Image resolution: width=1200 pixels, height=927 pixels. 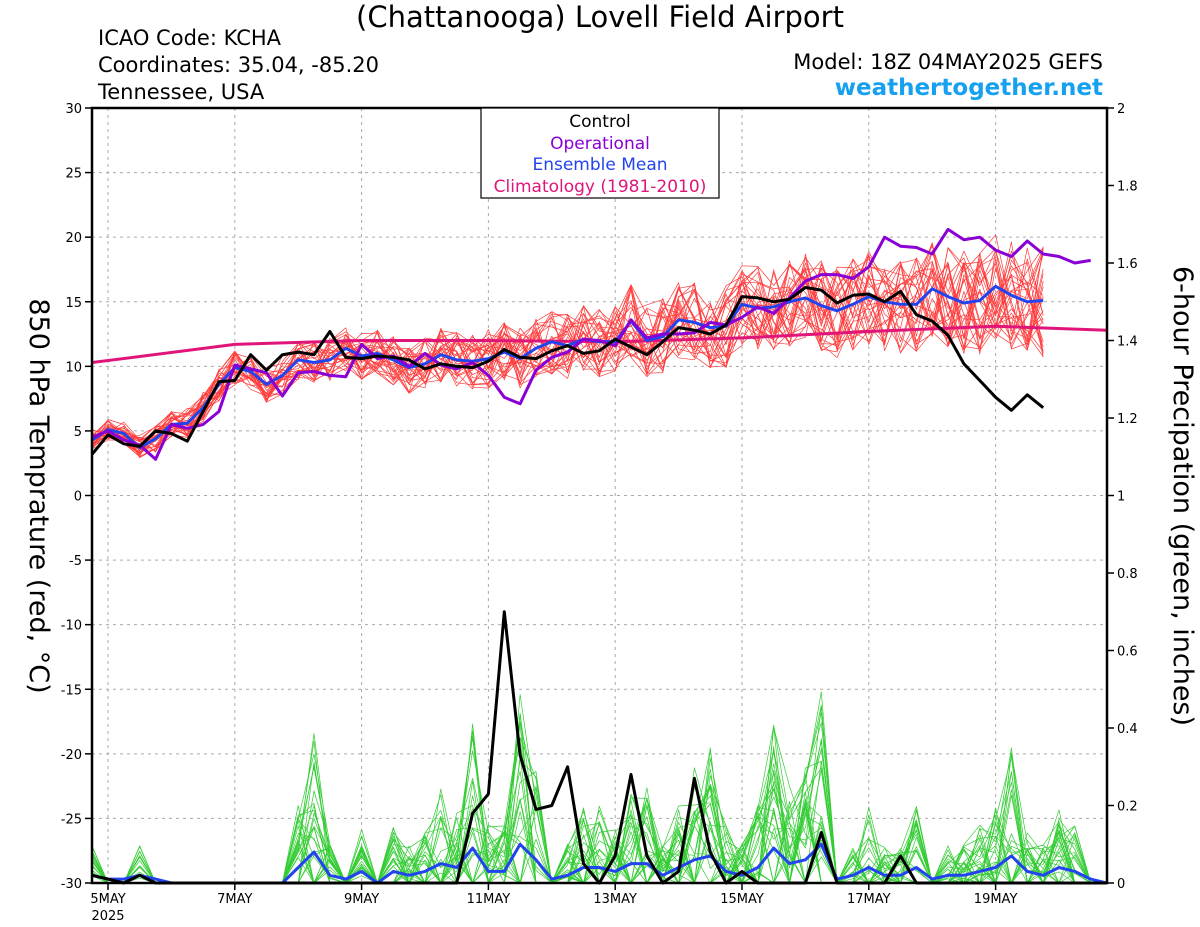 What do you see at coordinates (1121, 497) in the screenshot?
I see `y2-tick-label: 1` at bounding box center [1121, 497].